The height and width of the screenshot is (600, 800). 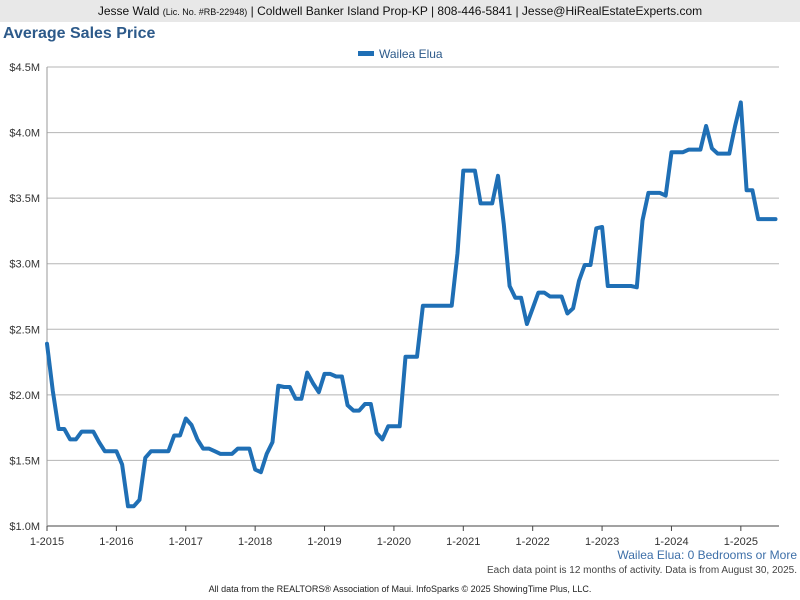 What do you see at coordinates (24, 297) in the screenshot?
I see `y-axis-ticks: $1.0M $1.5M $2.0M $2.5M $3.0M $3.5M $4.0M $4.5M` at bounding box center [24, 297].